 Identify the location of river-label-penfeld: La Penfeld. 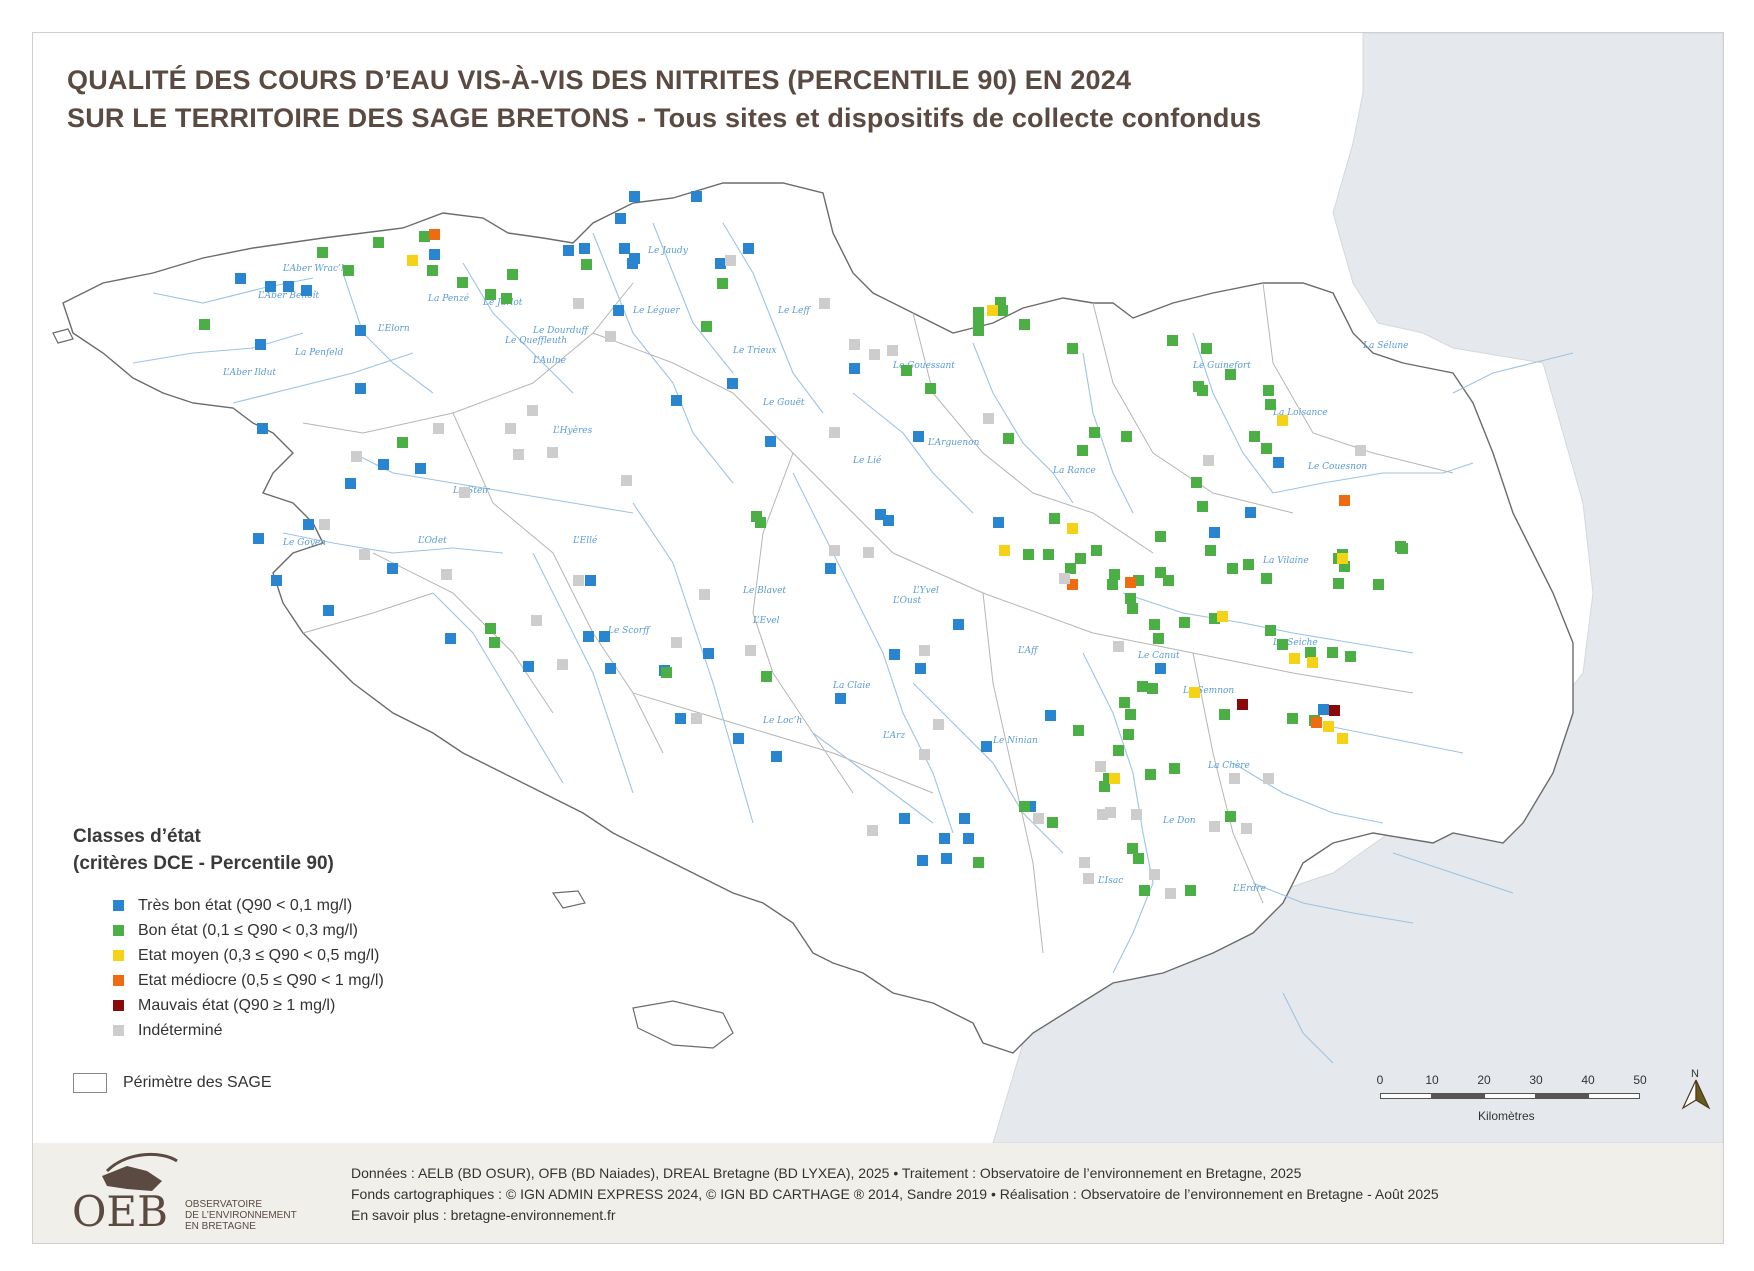
(319, 353).